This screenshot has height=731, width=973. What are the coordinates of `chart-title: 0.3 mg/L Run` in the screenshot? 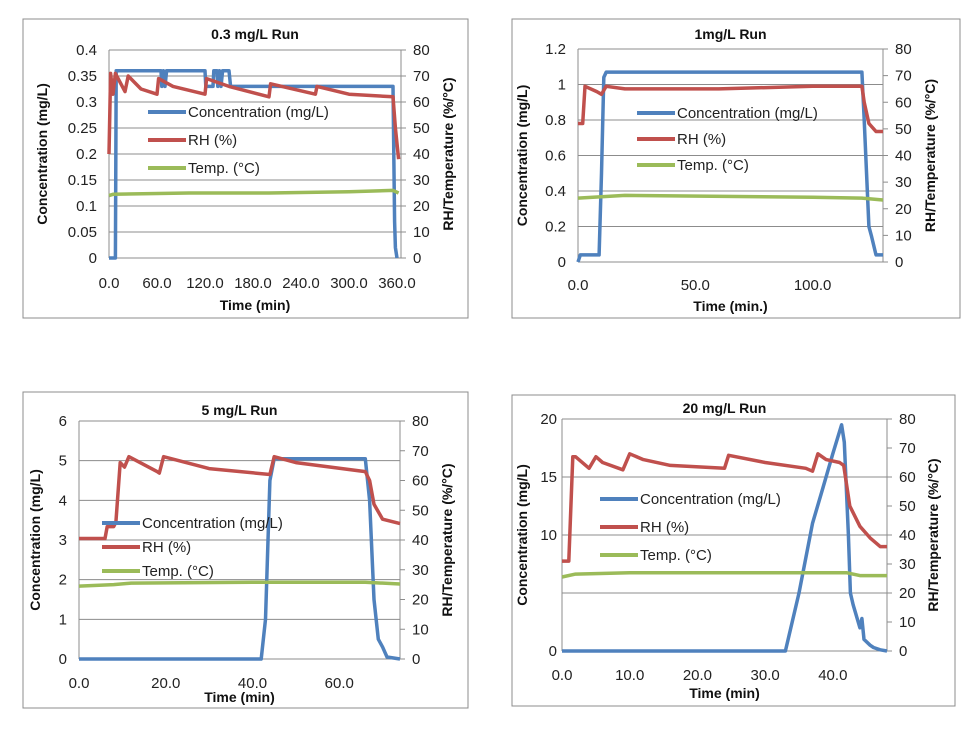 It's located at (255, 34).